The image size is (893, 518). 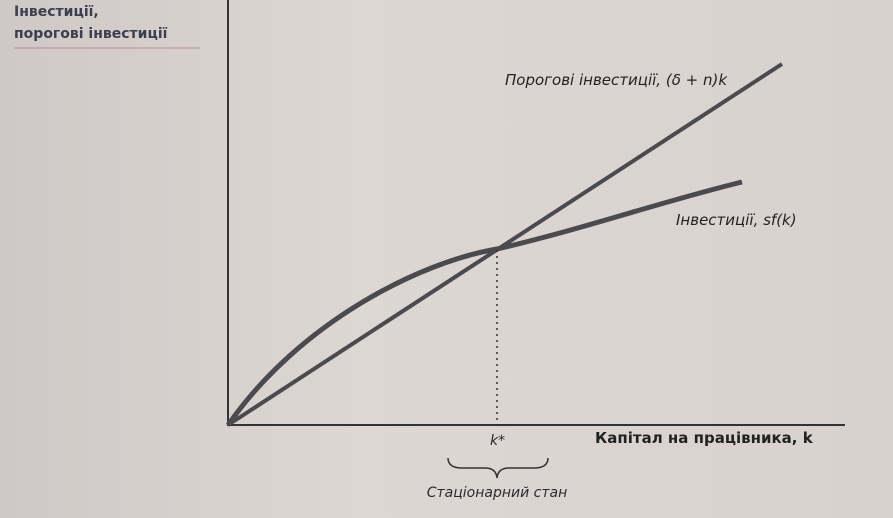 I want to click on x-axis-label: Капітал на працівника, k, so click(x=704, y=438).